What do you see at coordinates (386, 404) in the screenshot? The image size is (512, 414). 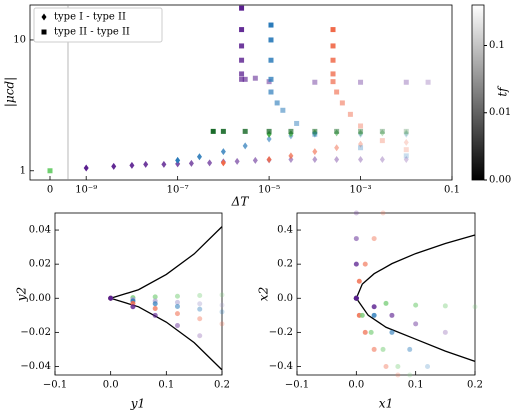 I see `x-axis-label: x1` at bounding box center [386, 404].